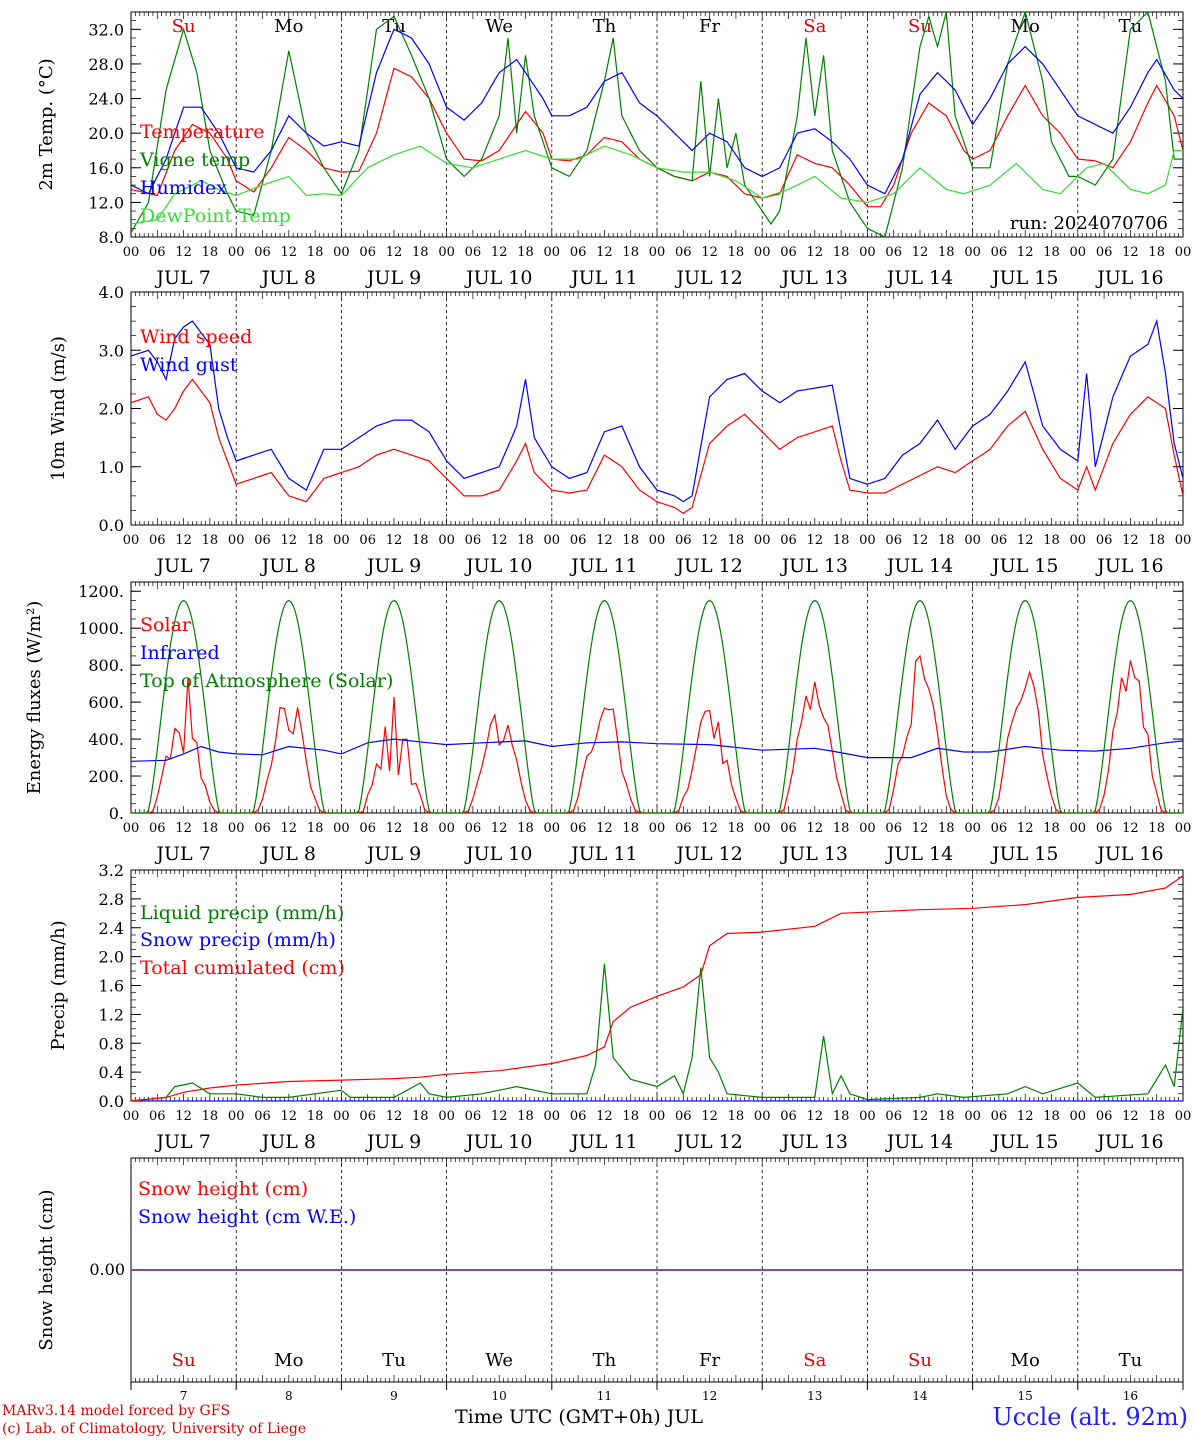 The height and width of the screenshot is (1445, 1194). I want to click on panel-frame, so click(657, 124).